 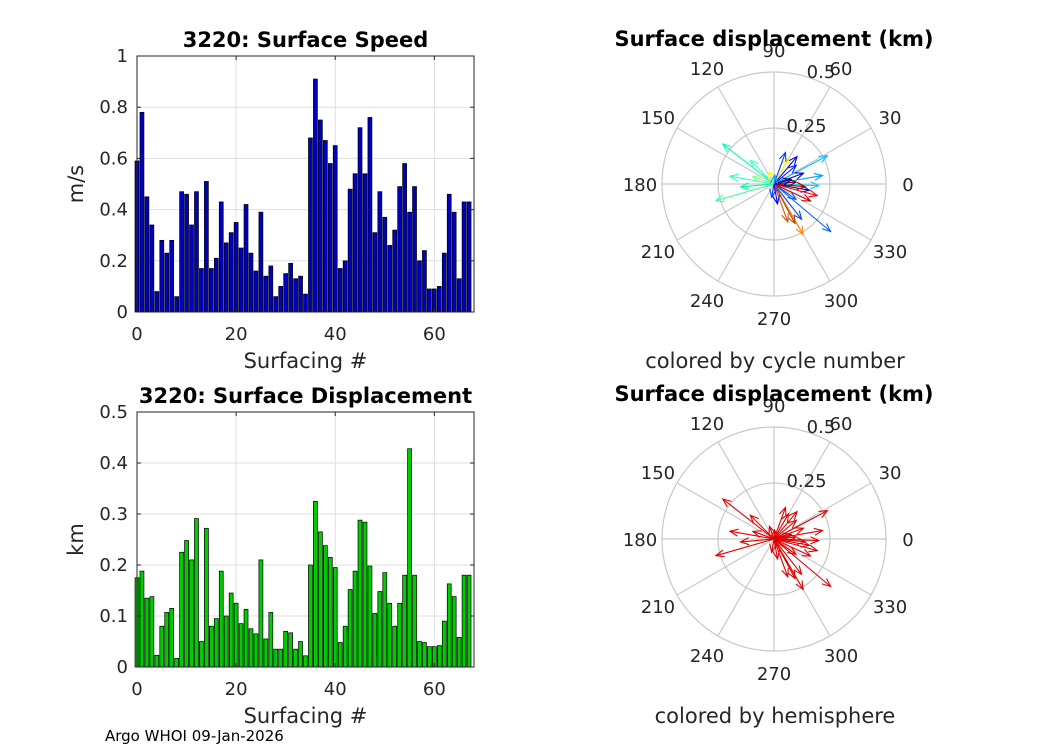 What do you see at coordinates (890, 118) in the screenshot?
I see `angle-label: 30` at bounding box center [890, 118].